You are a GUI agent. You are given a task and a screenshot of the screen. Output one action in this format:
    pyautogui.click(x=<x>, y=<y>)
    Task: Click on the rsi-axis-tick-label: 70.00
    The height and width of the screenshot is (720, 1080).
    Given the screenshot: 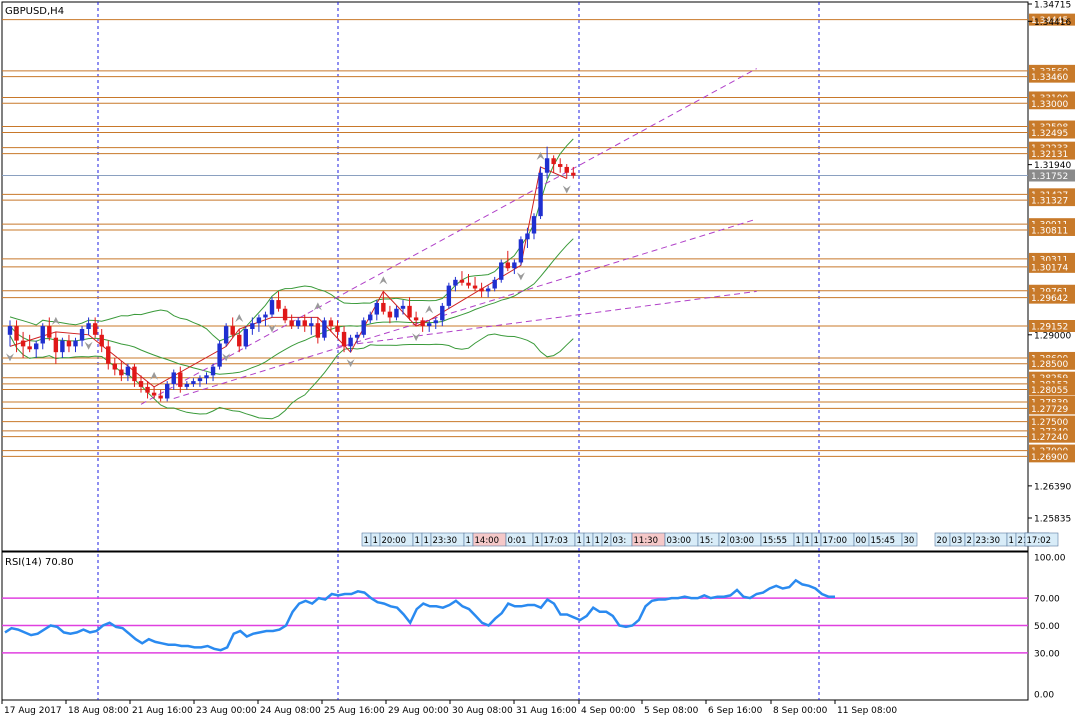 What is the action you would take?
    pyautogui.click(x=1047, y=600)
    